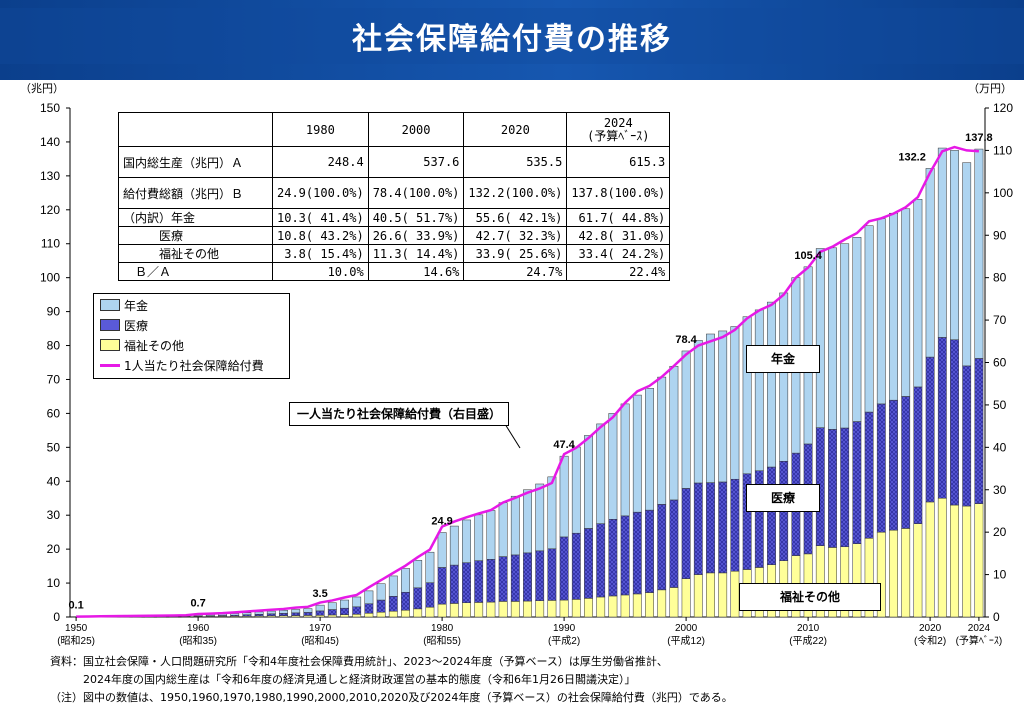  What do you see at coordinates (319, 594) in the screenshot?
I see `total-data-label: 3.5` at bounding box center [319, 594].